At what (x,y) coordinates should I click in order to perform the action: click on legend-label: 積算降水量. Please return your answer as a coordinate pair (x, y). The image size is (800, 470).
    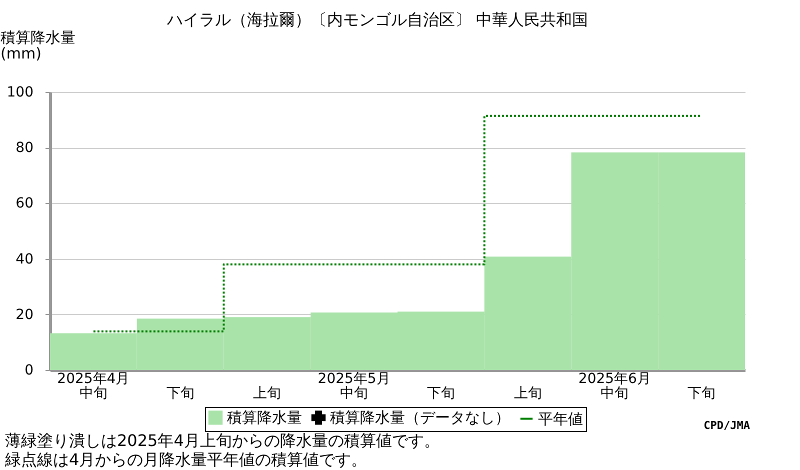
    Looking at the image, I should click on (264, 417).